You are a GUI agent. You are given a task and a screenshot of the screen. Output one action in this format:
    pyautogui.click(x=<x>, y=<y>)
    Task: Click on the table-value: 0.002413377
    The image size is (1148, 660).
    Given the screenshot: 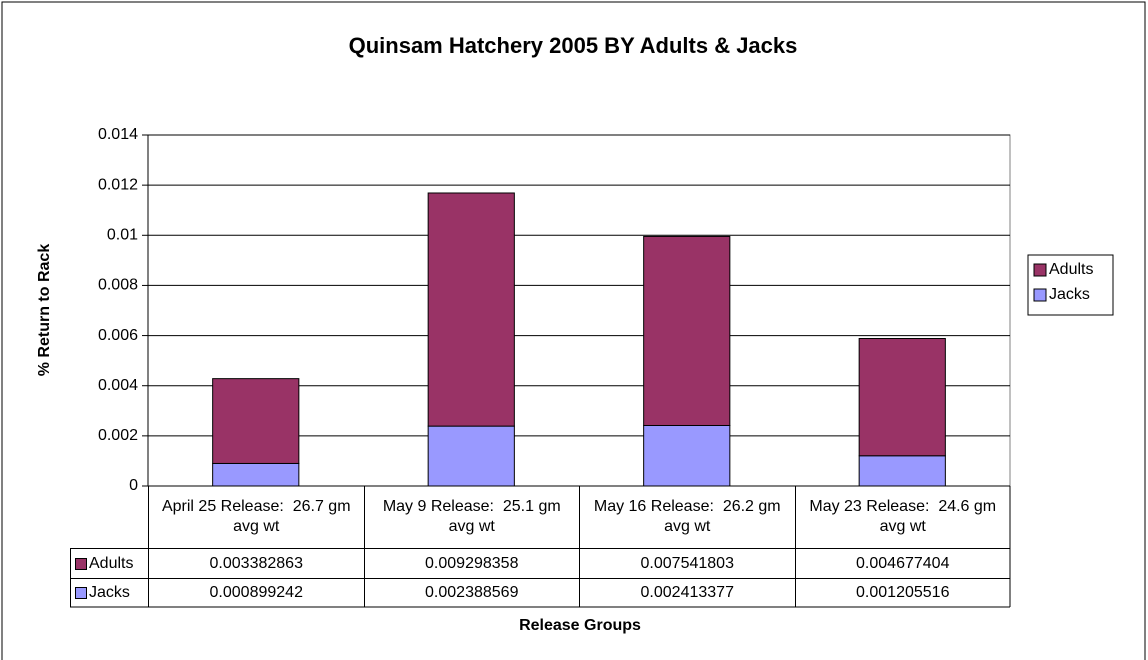 What is the action you would take?
    pyautogui.click(x=687, y=592)
    